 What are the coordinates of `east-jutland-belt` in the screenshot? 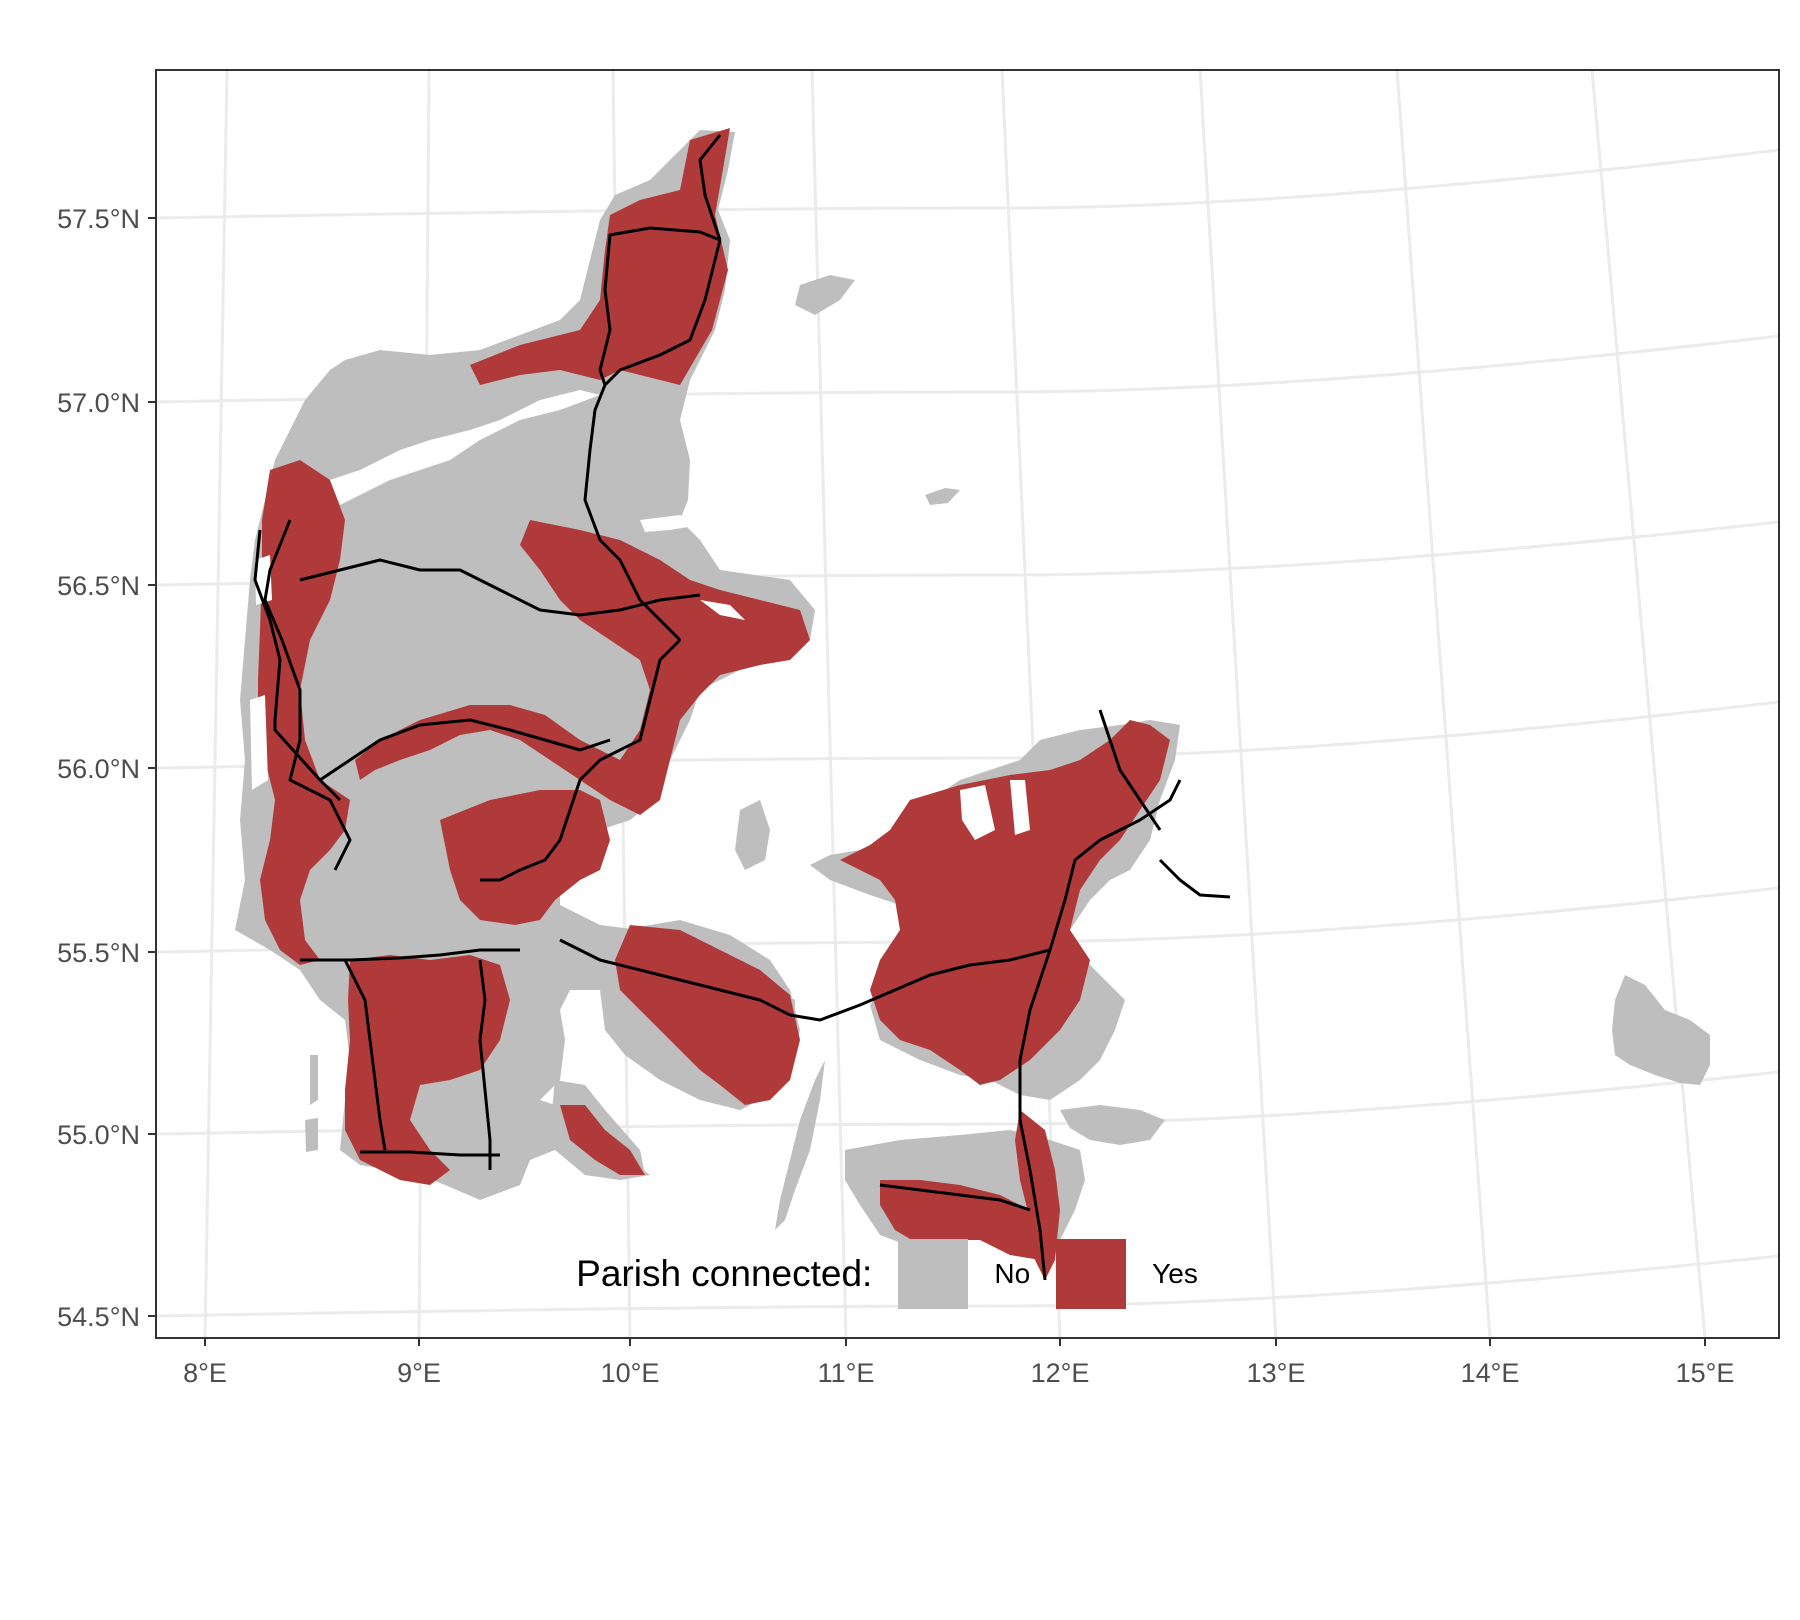 It's located at (582, 667).